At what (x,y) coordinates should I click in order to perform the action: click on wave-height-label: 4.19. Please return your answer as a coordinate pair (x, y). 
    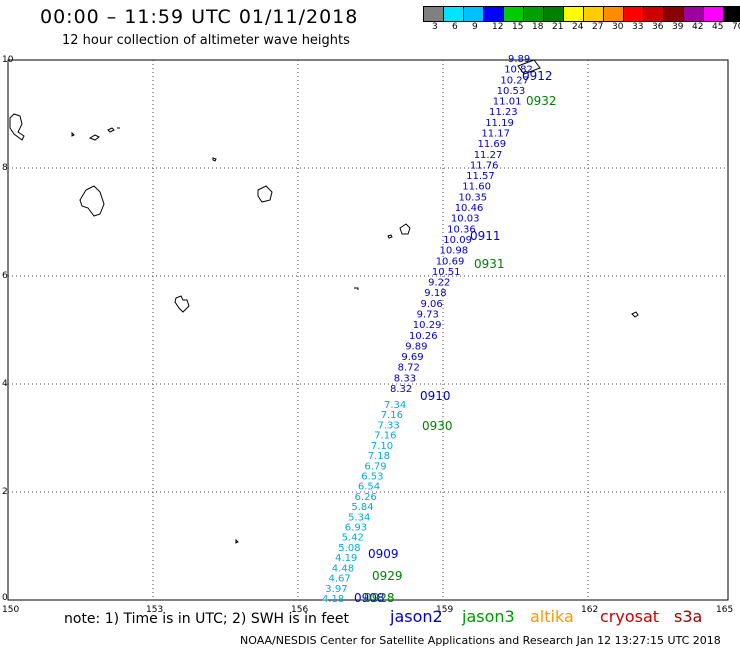
    Looking at the image, I should click on (346, 558).